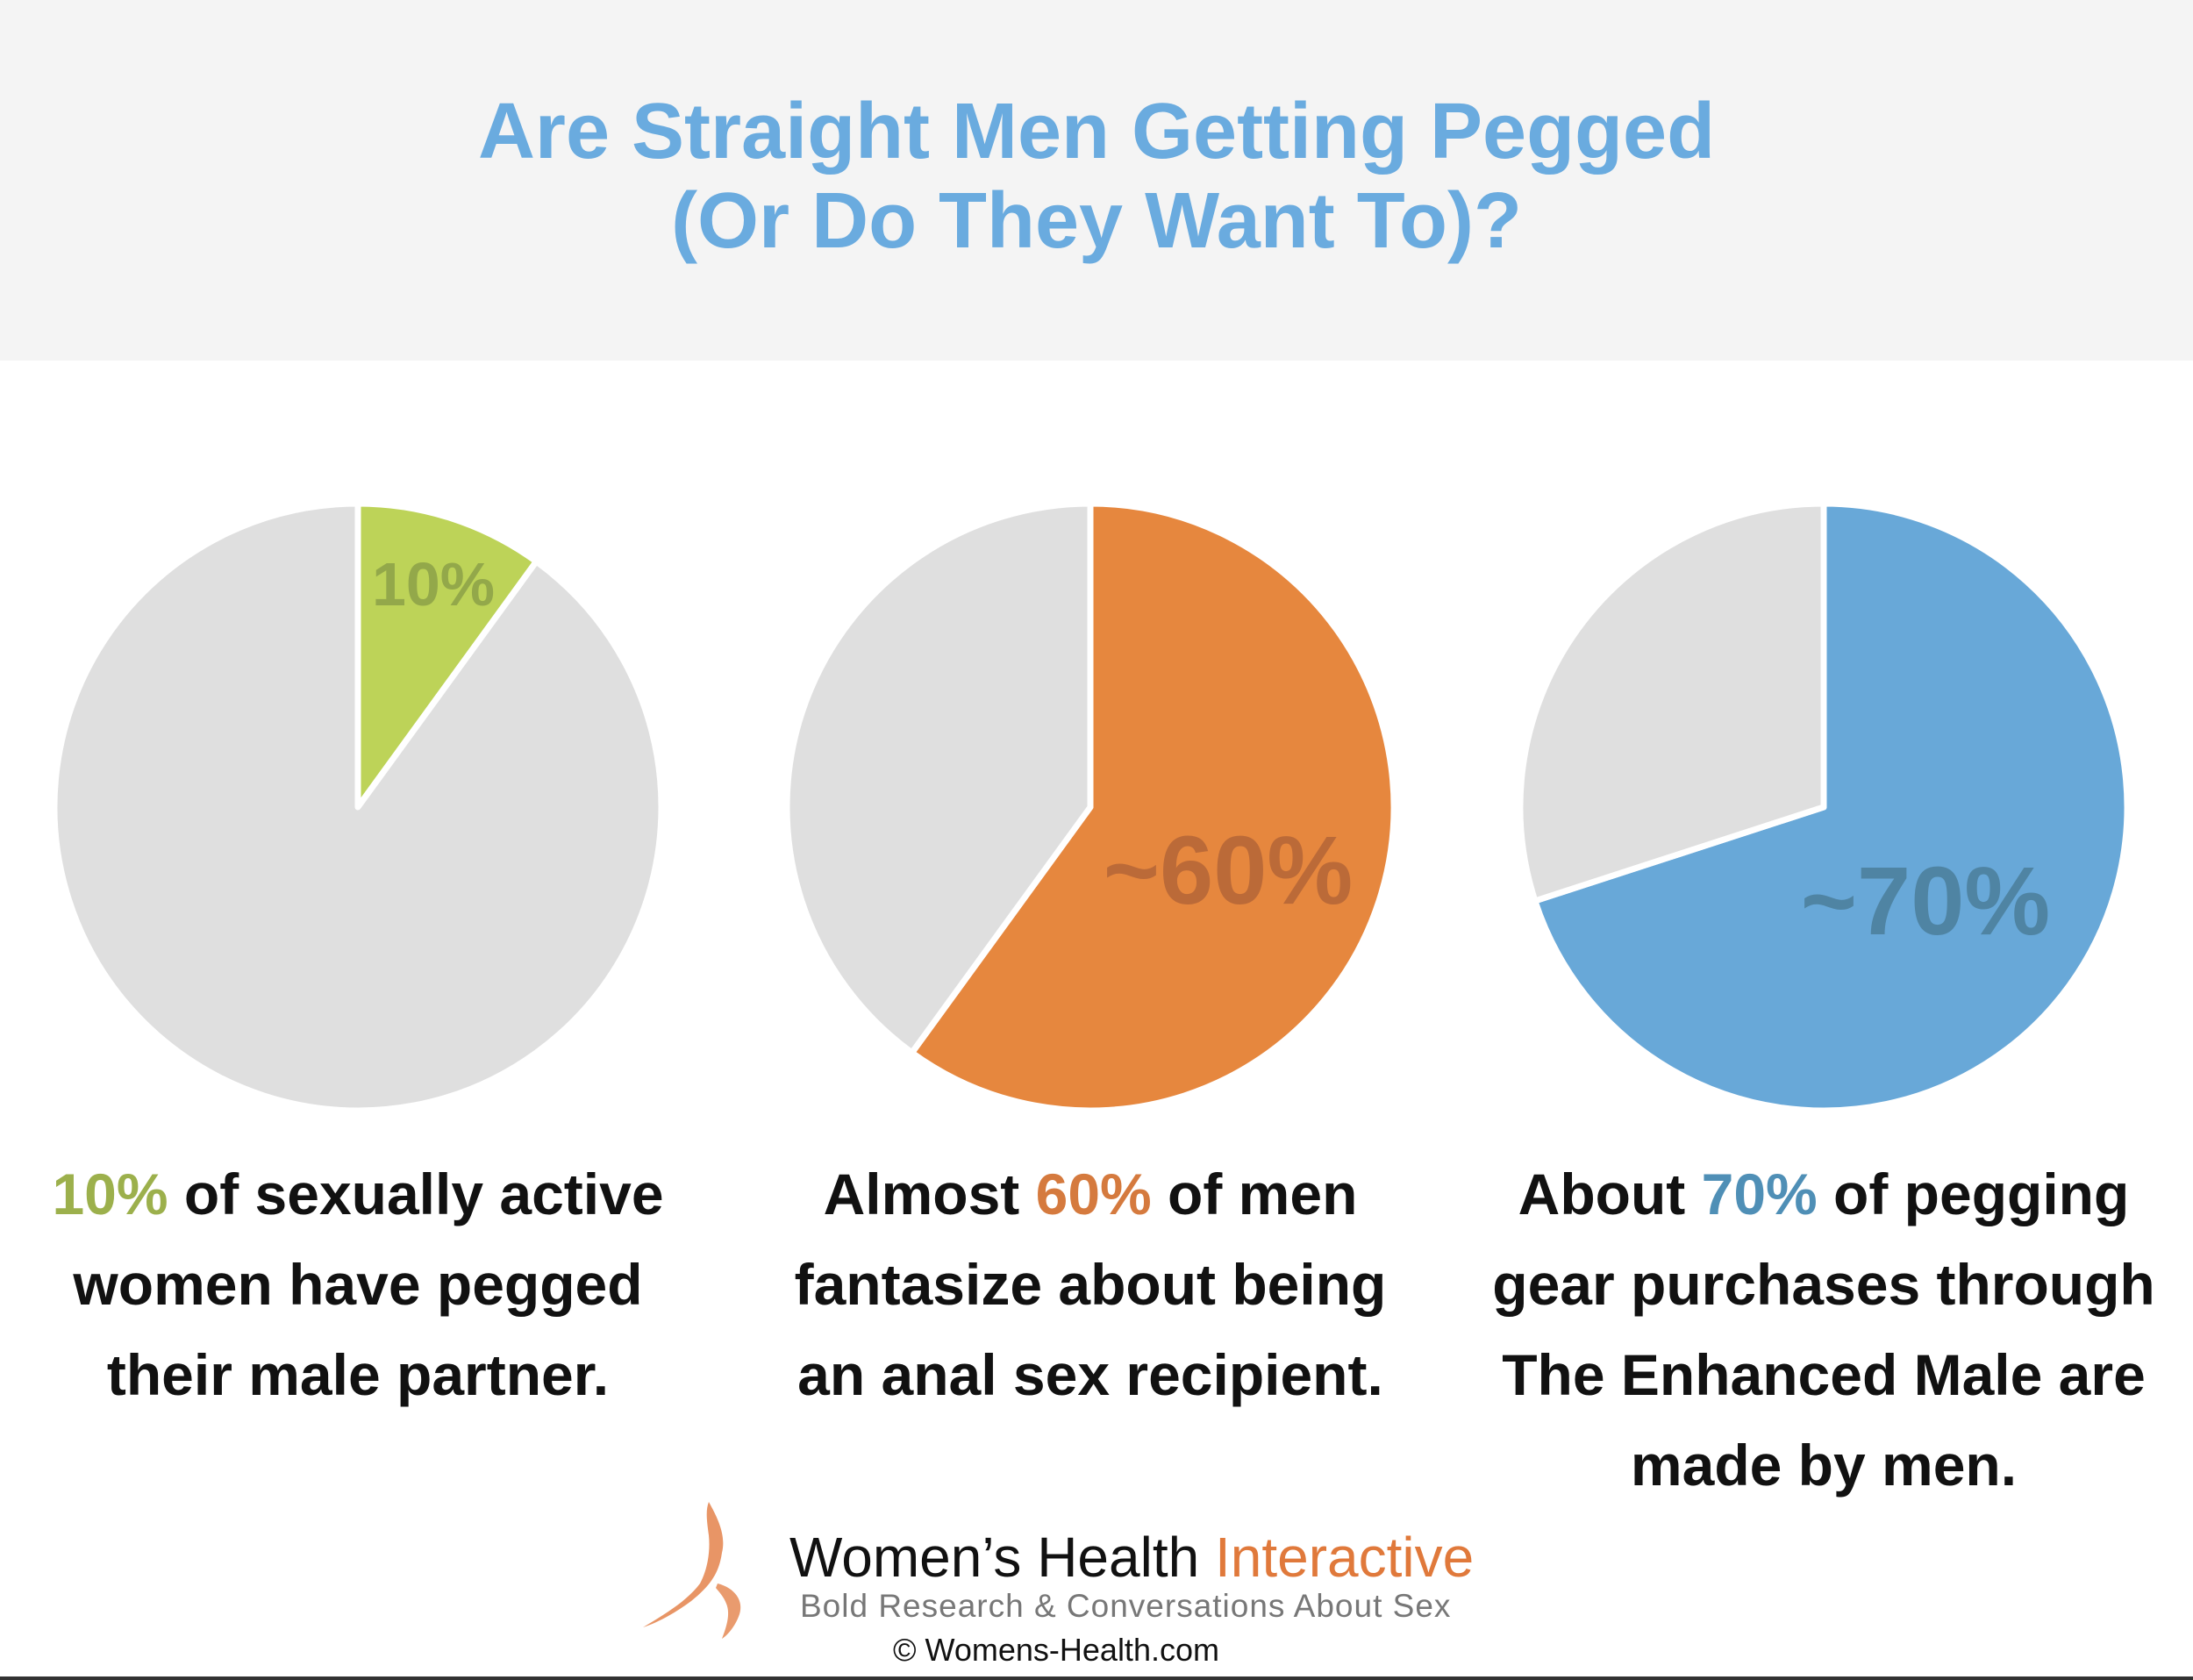 This screenshot has width=2193, height=1680. I want to click on caption-2-line2: fantasize about being, so click(1090, 1284).